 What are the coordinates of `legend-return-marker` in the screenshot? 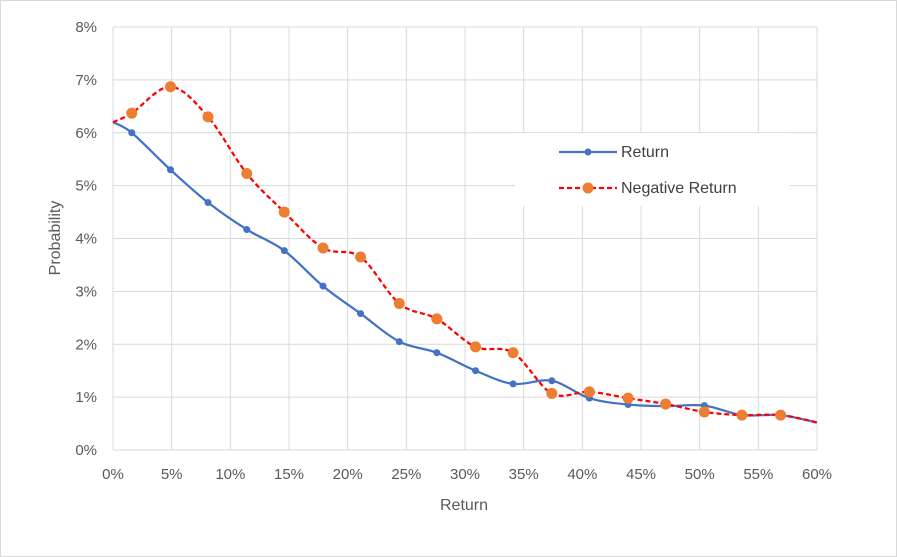 It's located at (588, 152).